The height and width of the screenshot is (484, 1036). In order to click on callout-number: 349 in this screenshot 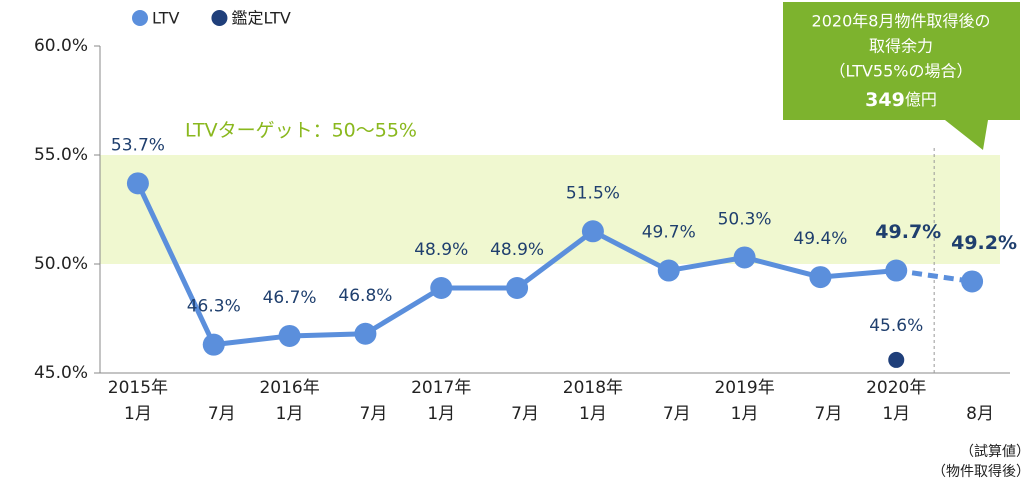, I will do `click(885, 100)`.